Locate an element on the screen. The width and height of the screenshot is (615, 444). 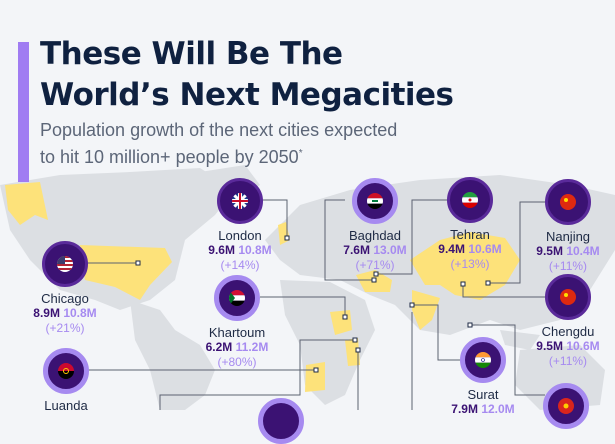
accent-bar is located at coordinates (23, 112).